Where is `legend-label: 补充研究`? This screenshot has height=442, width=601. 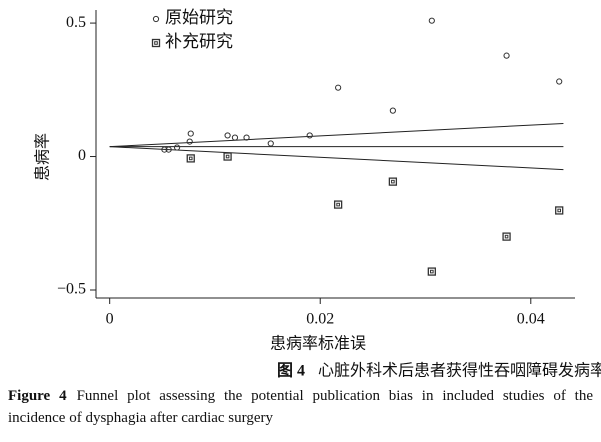 legend-label: 补充研究 is located at coordinates (199, 41).